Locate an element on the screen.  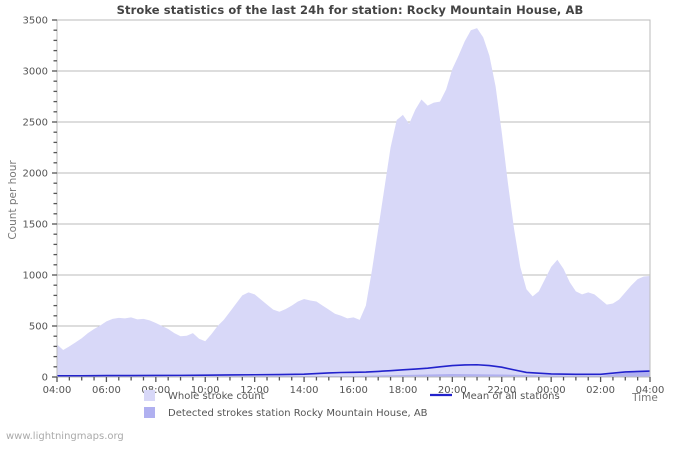
y-tick-label: 2000 is located at coordinates (35, 174).